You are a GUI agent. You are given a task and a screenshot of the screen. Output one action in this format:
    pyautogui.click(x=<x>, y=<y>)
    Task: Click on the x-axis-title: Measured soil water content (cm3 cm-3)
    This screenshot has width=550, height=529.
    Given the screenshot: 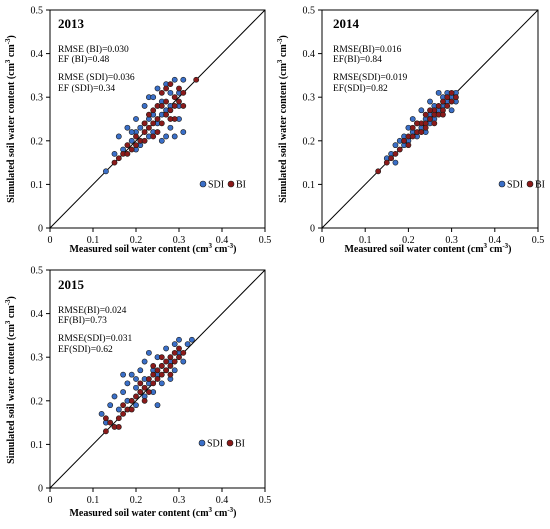 What is the action you would take?
    pyautogui.click(x=152, y=512)
    